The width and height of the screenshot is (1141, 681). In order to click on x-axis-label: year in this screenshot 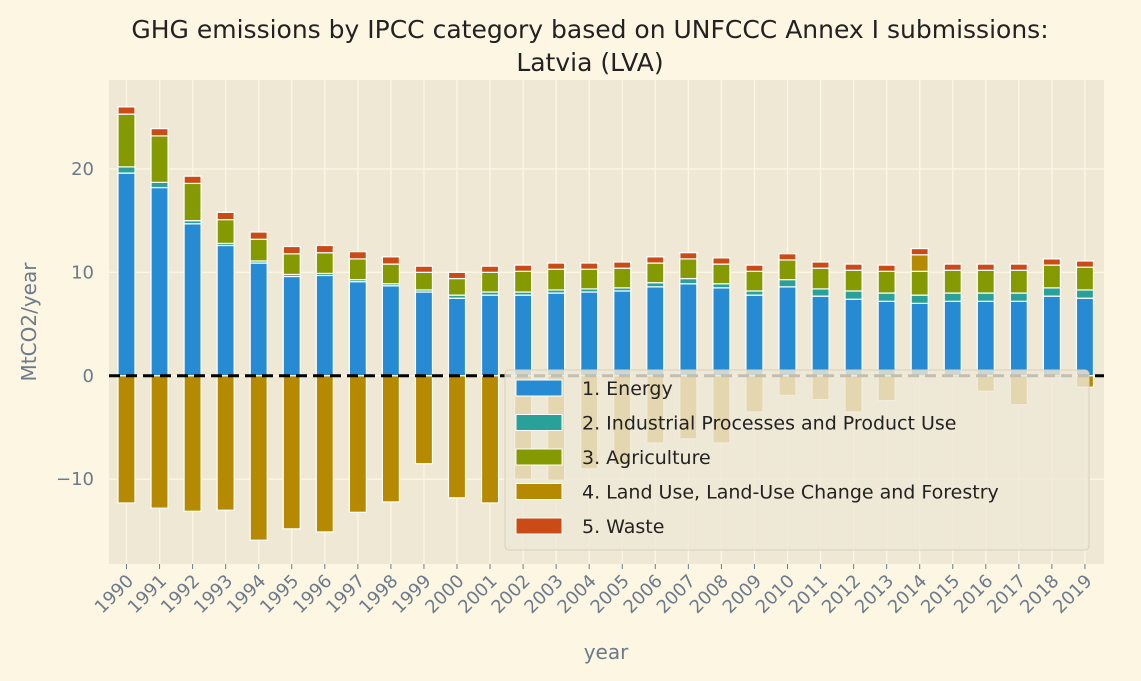, I will do `click(606, 652)`.